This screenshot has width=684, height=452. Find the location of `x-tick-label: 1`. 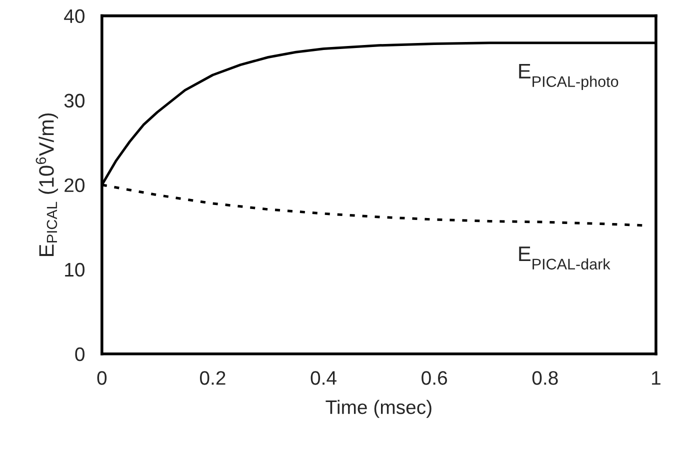

x-tick-label: 1 is located at coordinates (656, 378).